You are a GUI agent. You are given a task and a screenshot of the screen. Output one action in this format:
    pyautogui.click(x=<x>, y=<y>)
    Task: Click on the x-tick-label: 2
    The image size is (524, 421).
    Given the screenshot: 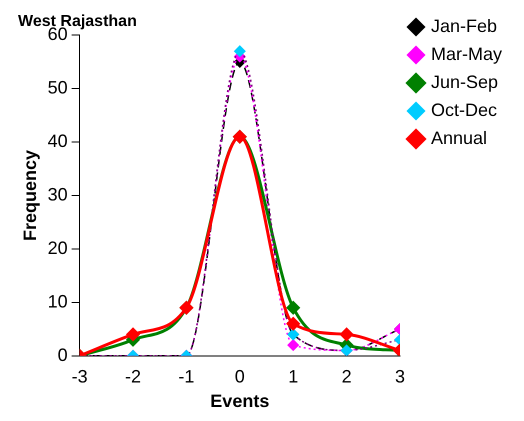 What is the action you would take?
    pyautogui.click(x=347, y=376)
    